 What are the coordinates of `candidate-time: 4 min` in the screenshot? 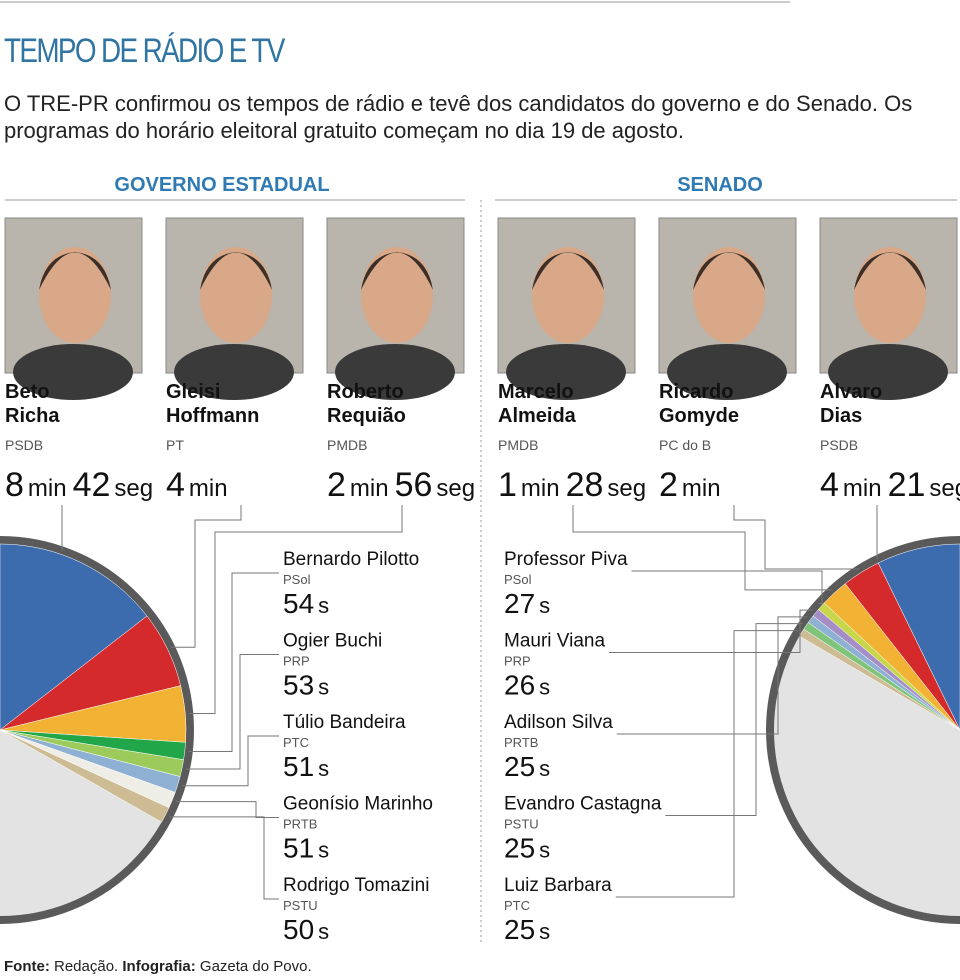 It's located at (197, 485).